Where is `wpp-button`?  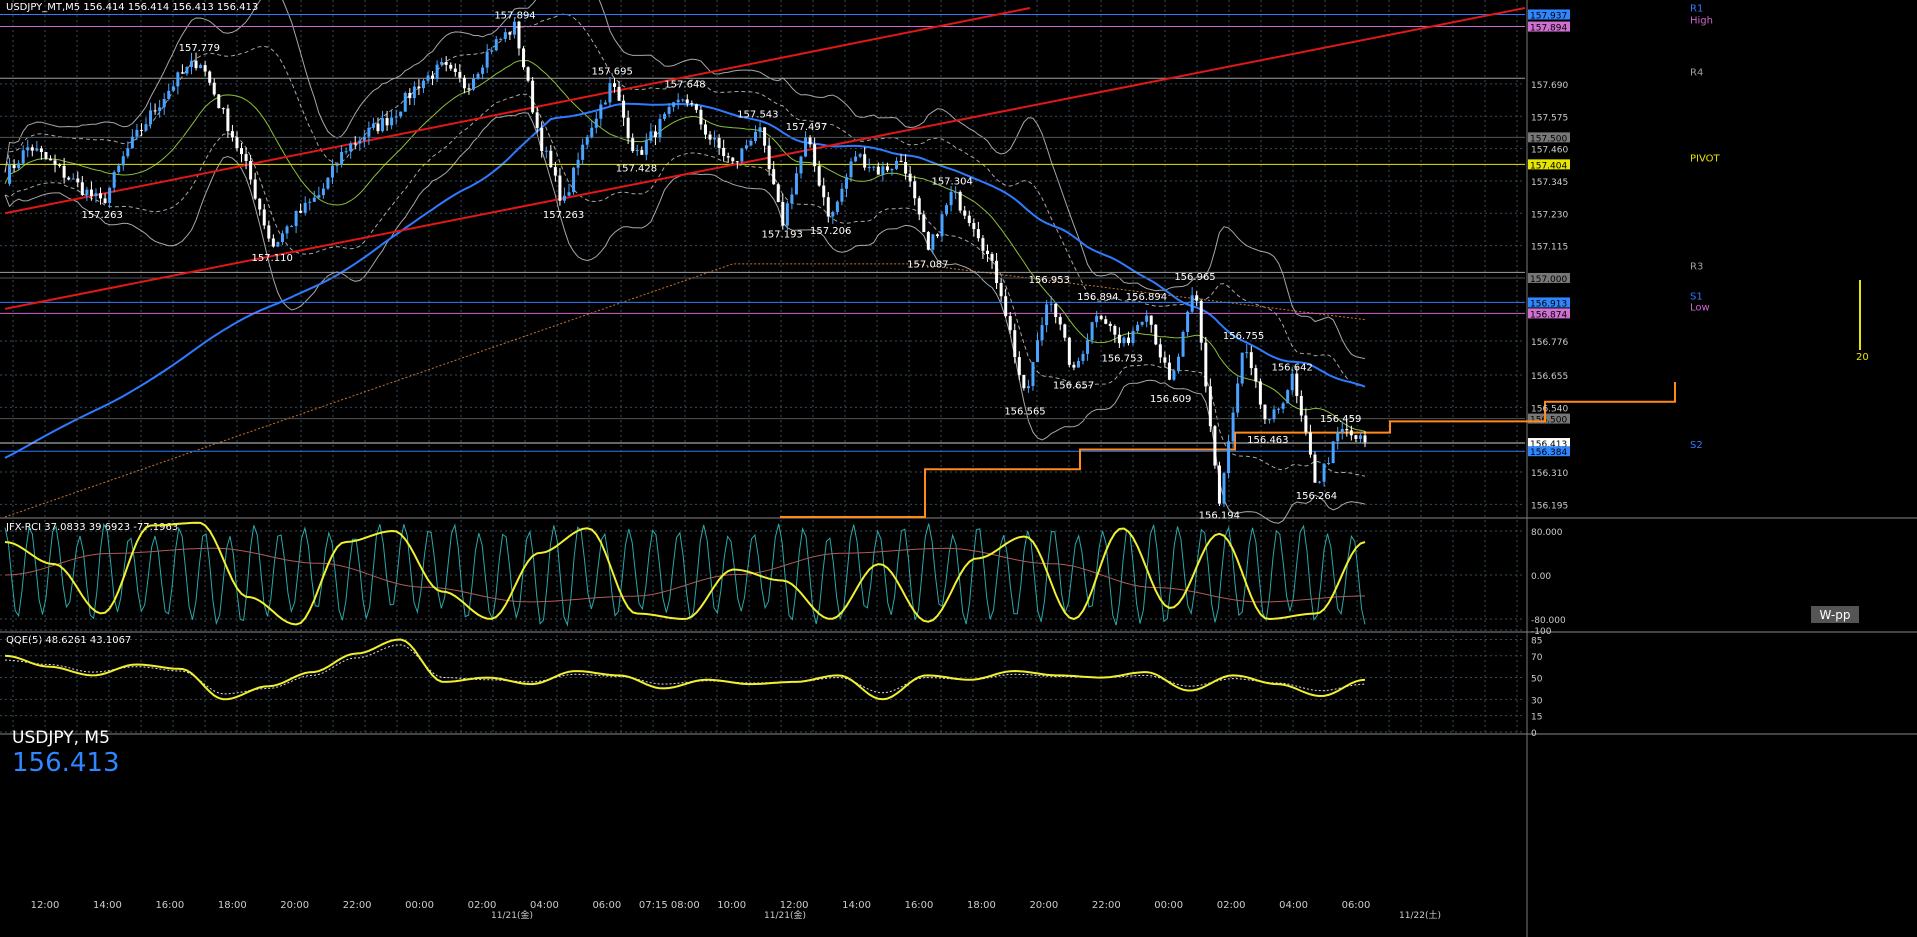 wpp-button is located at coordinates (1835, 614).